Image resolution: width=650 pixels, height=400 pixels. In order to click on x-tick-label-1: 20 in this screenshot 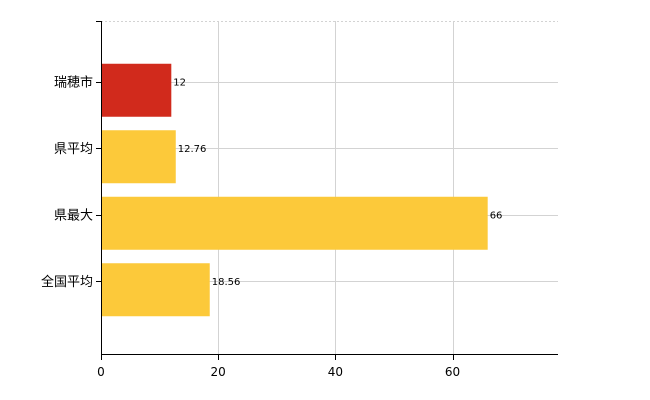, I will do `click(218, 372)`.